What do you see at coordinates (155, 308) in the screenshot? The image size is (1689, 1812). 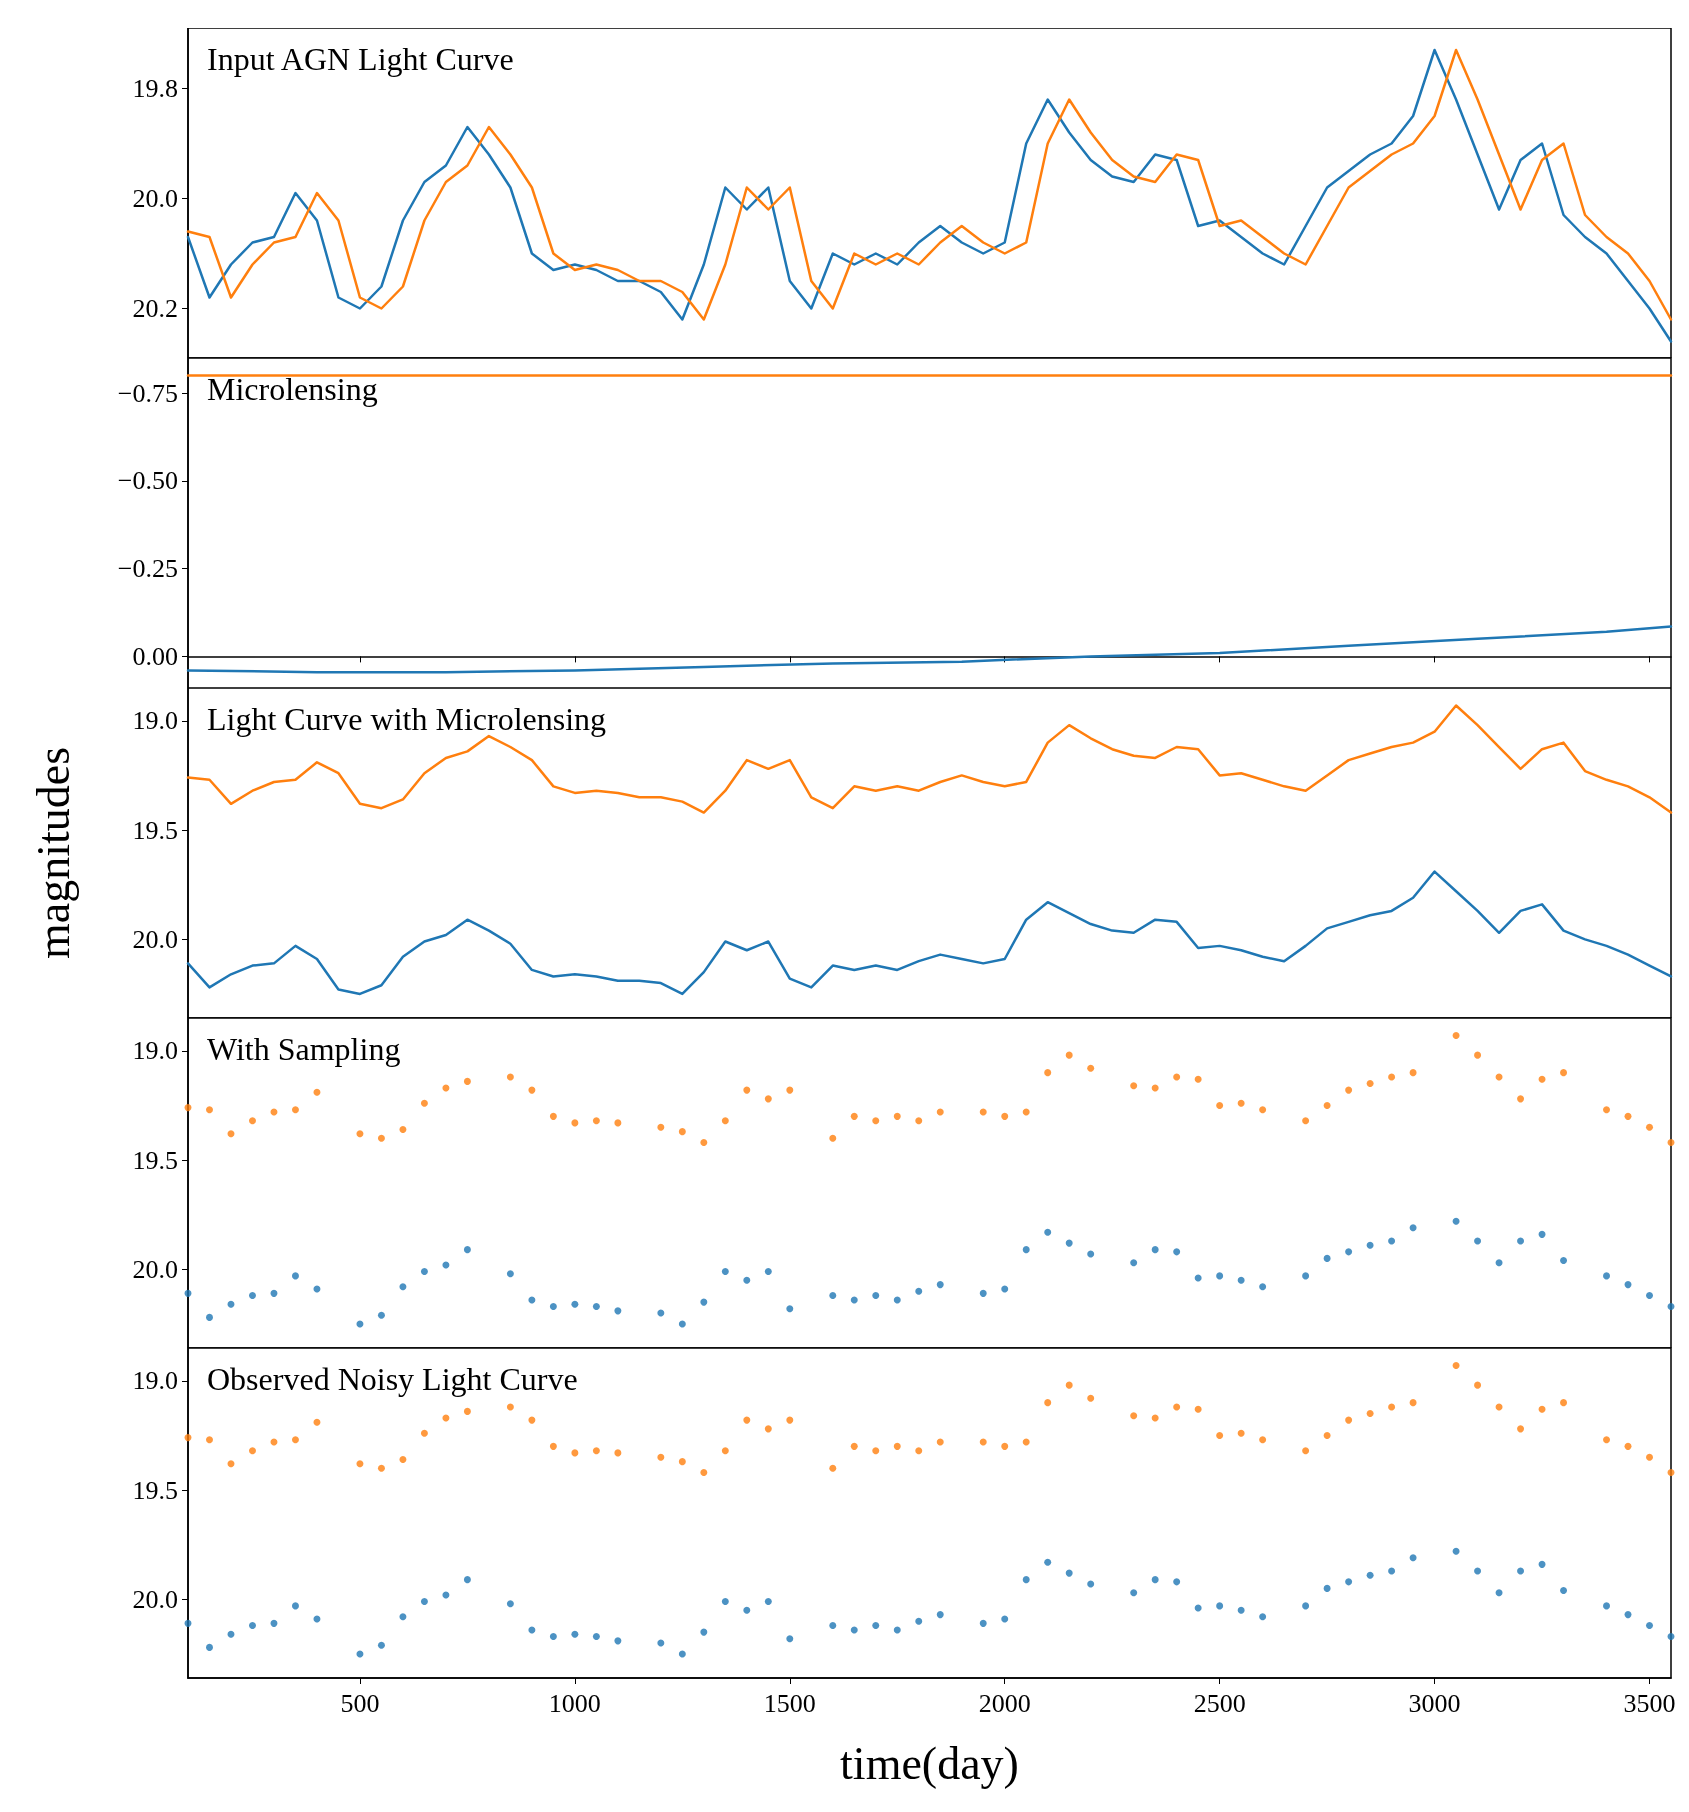 I see `y-tick-label: 20.2` at bounding box center [155, 308].